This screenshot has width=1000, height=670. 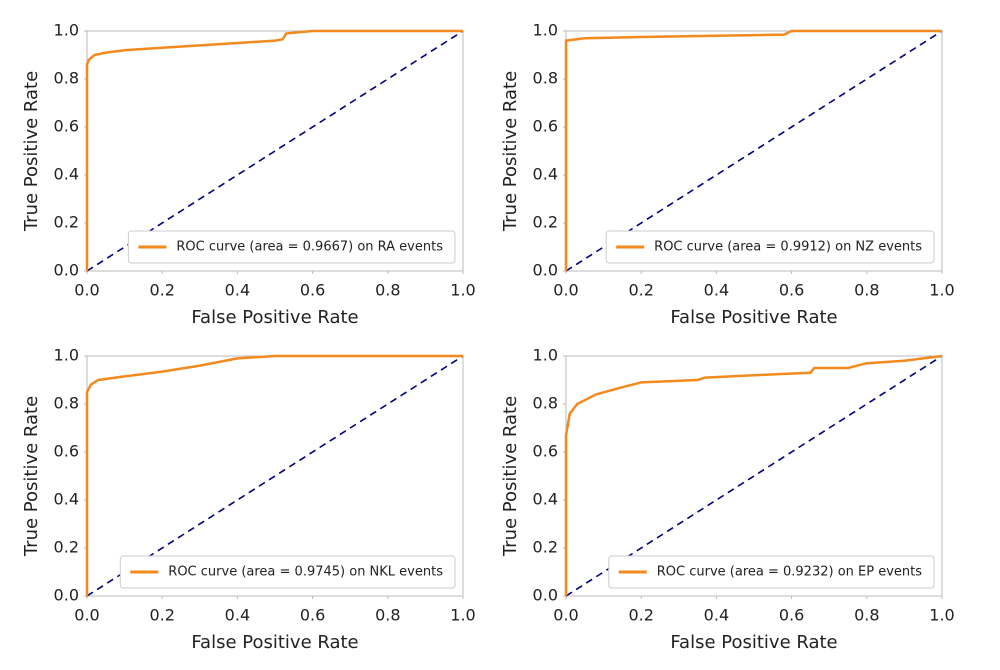 I want to click on legend: ROC curve (area = 0.9232) on EP events, so click(x=771, y=572).